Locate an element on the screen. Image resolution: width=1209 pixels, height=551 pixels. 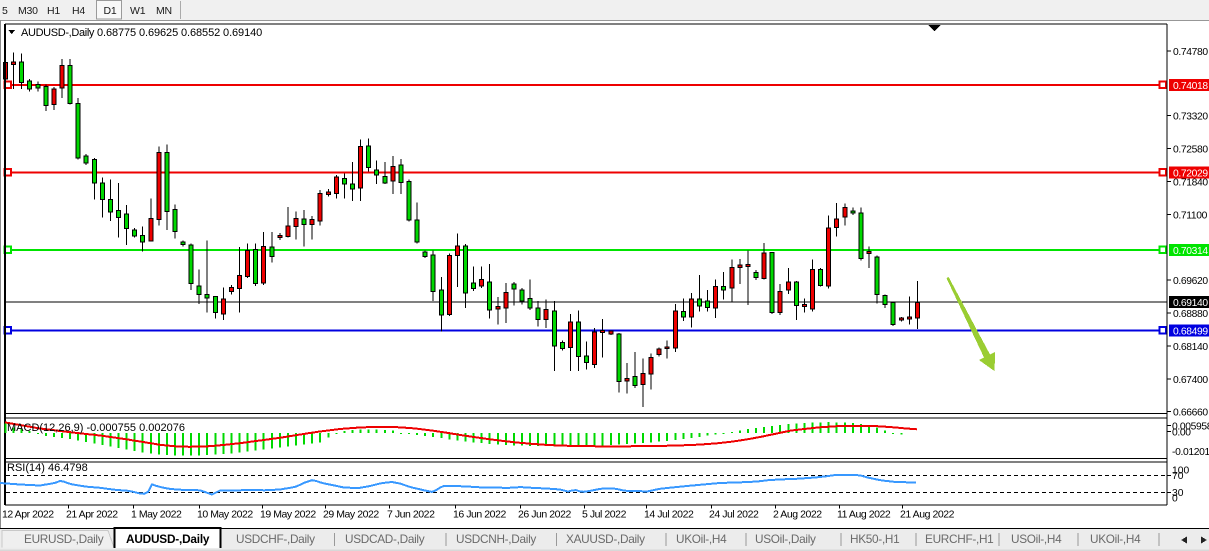
svg-text: USDCHF-,Daily is located at coordinates (275, 539).